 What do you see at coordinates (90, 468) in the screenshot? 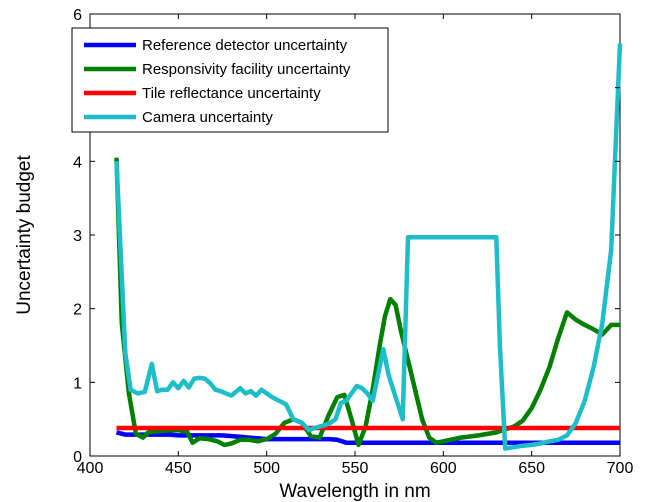
I see `x-tick-label: 400` at bounding box center [90, 468].